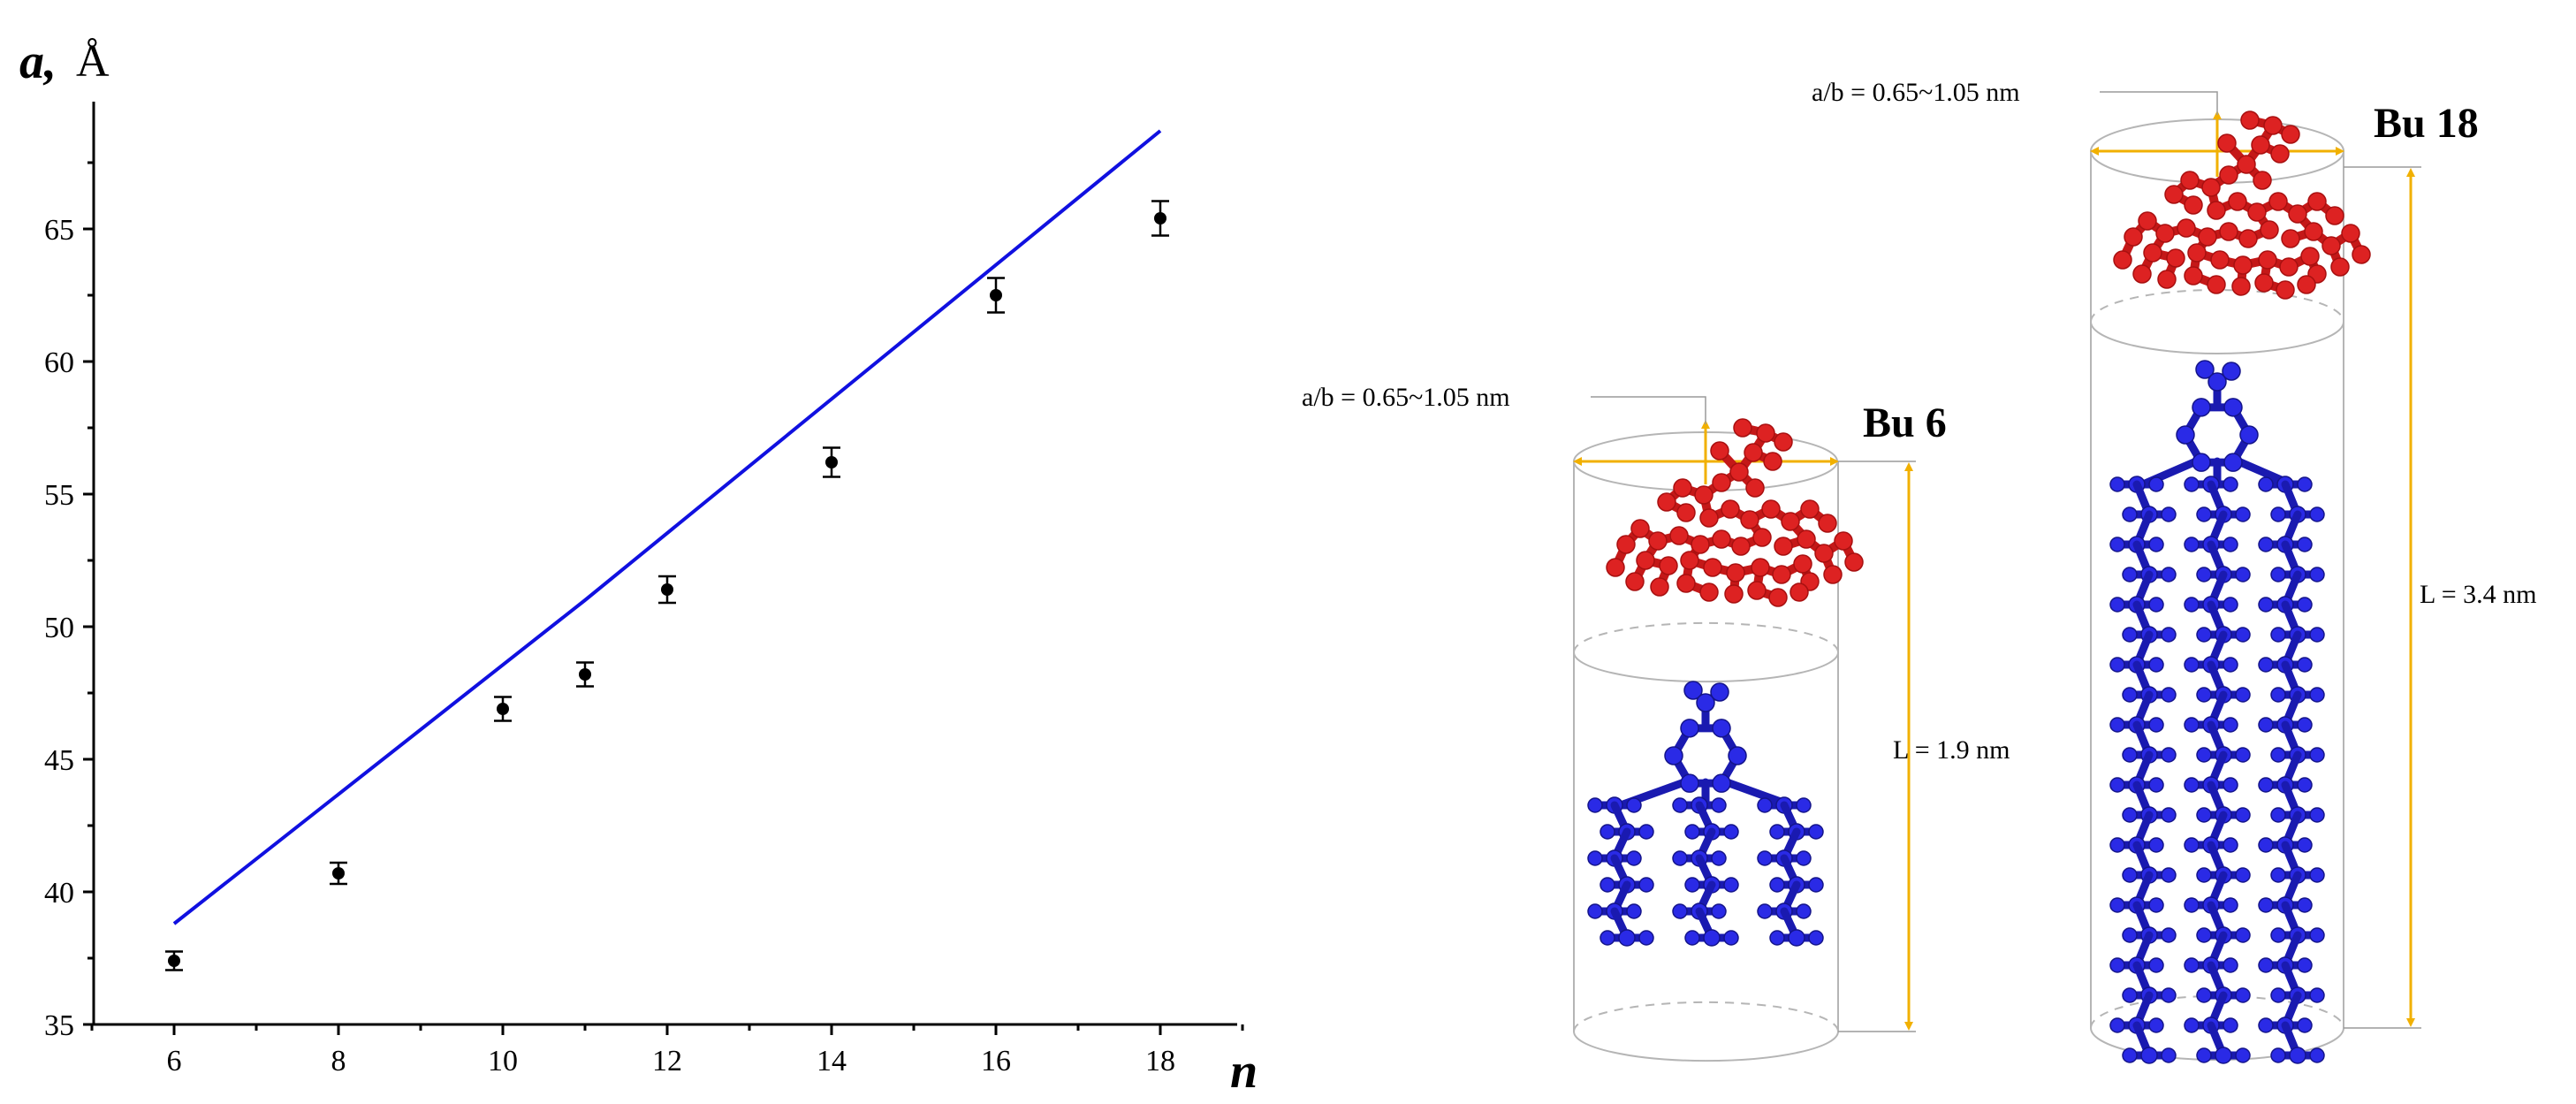 Image resolution: width=2576 pixels, height=1104 pixels. What do you see at coordinates (38, 62) in the screenshot?
I see `y-axis-title: a,` at bounding box center [38, 62].